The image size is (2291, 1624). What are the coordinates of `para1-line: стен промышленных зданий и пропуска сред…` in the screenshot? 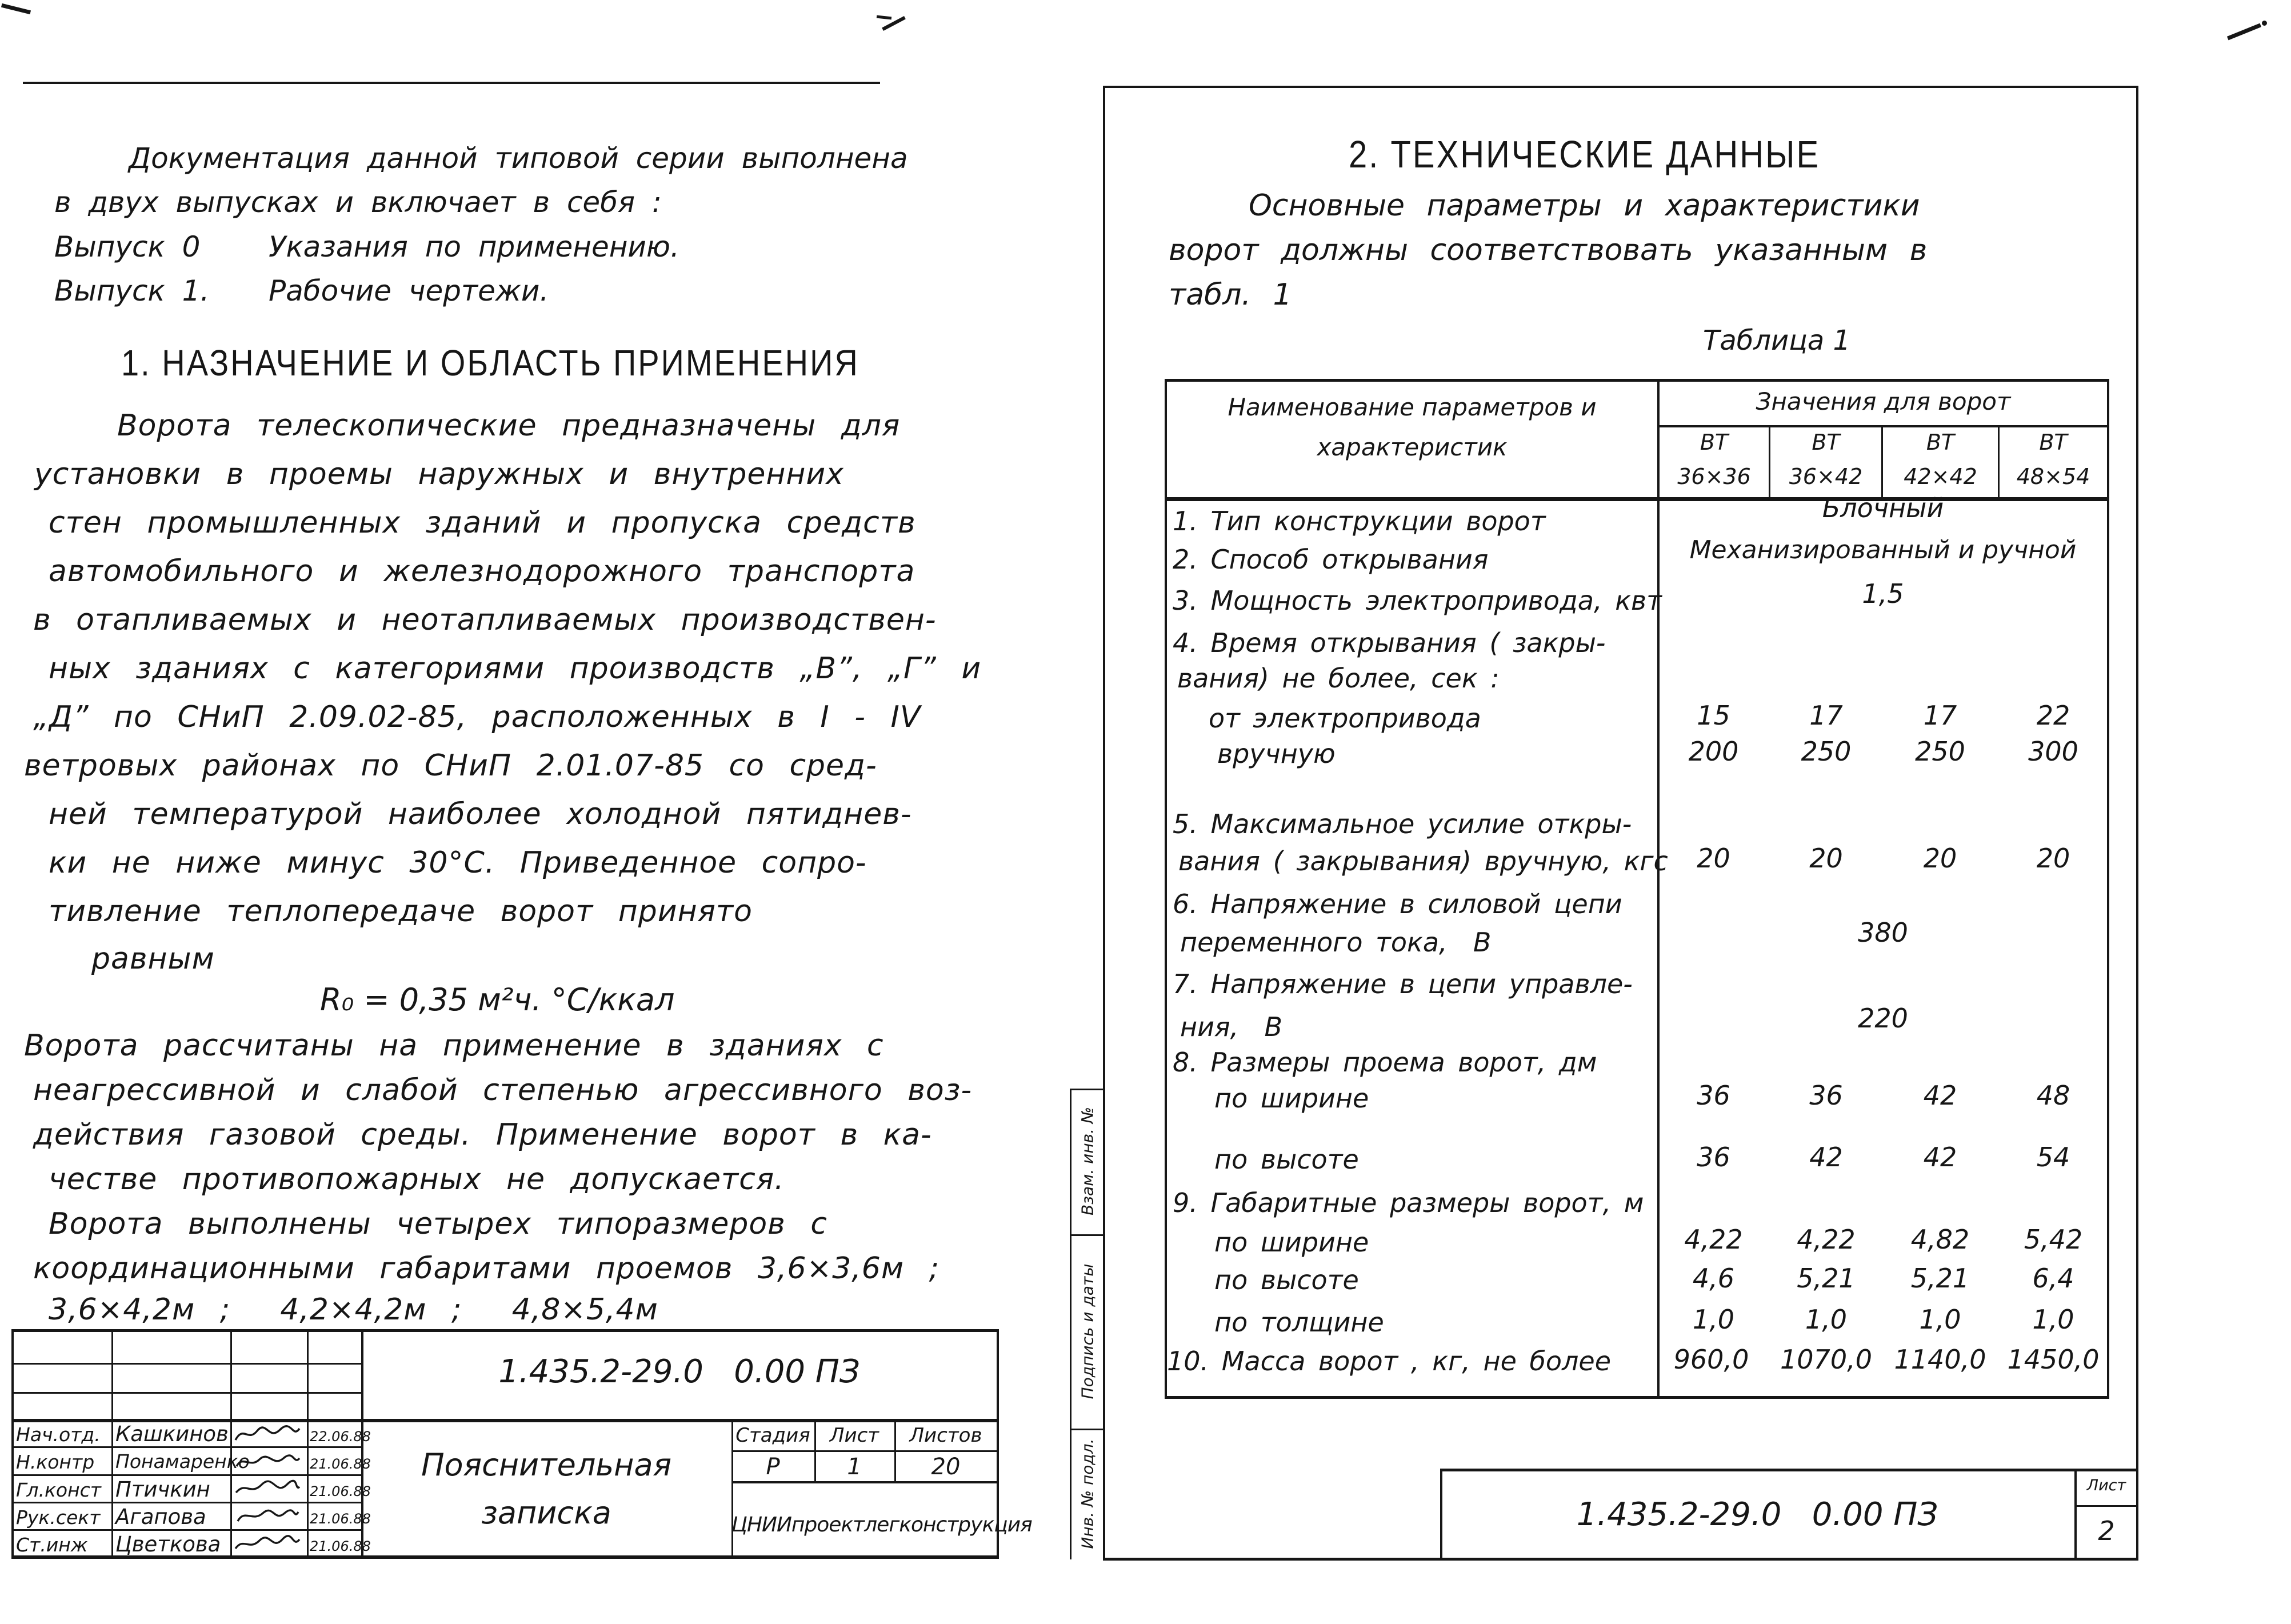 It's located at (482, 523).